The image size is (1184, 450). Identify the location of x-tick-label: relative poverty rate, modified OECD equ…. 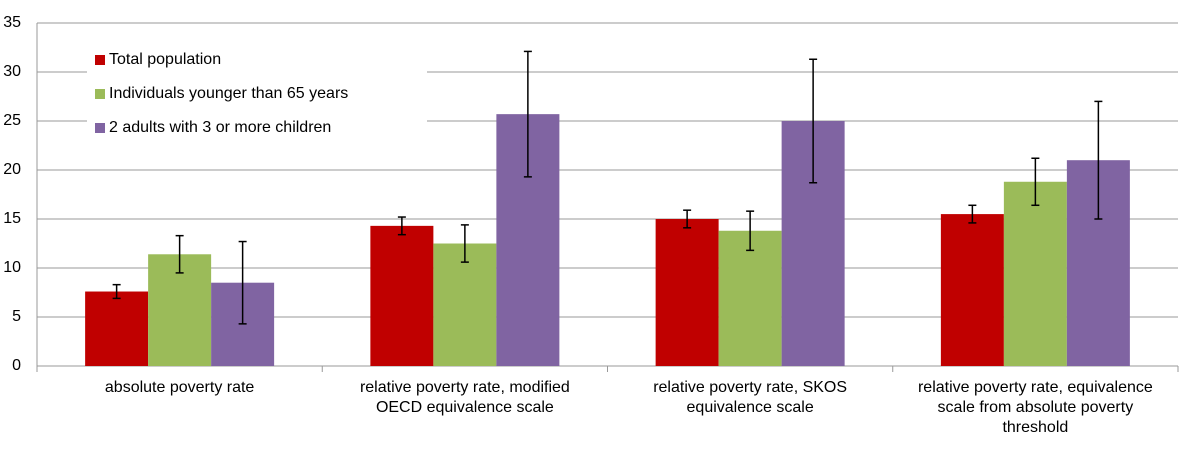
(464, 397).